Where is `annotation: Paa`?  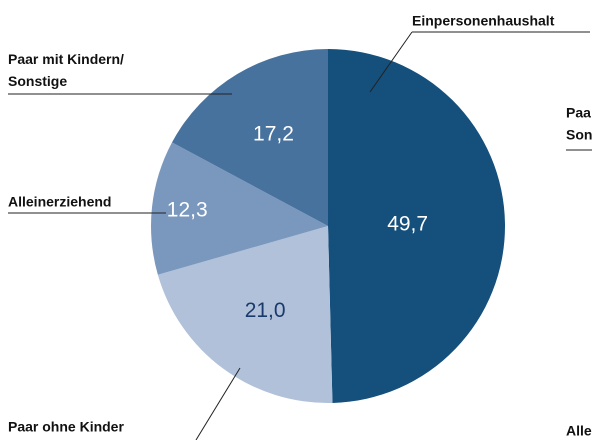
annotation: Paa is located at coordinates (578, 113).